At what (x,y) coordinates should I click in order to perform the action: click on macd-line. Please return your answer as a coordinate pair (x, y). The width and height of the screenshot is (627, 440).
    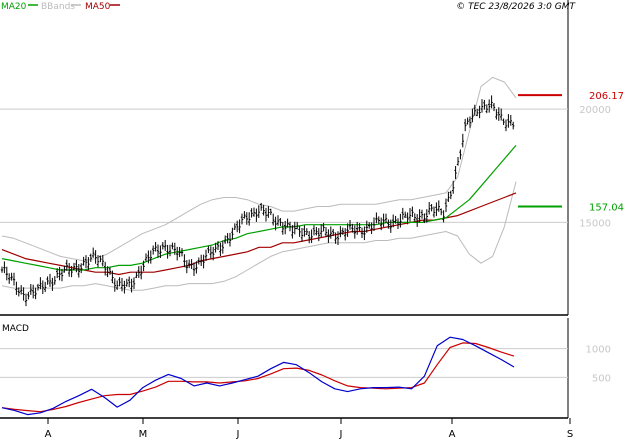
    Looking at the image, I should click on (258, 376).